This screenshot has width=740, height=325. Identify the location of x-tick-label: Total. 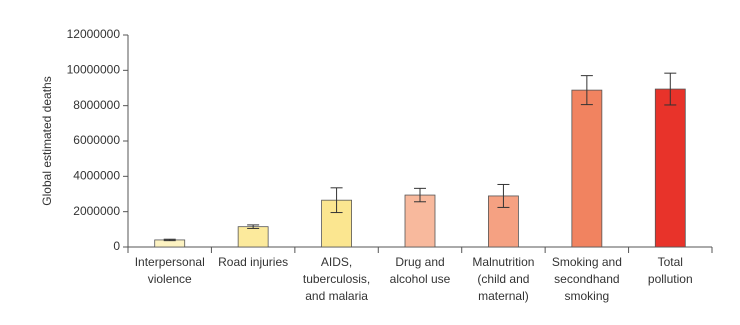
(670, 262).